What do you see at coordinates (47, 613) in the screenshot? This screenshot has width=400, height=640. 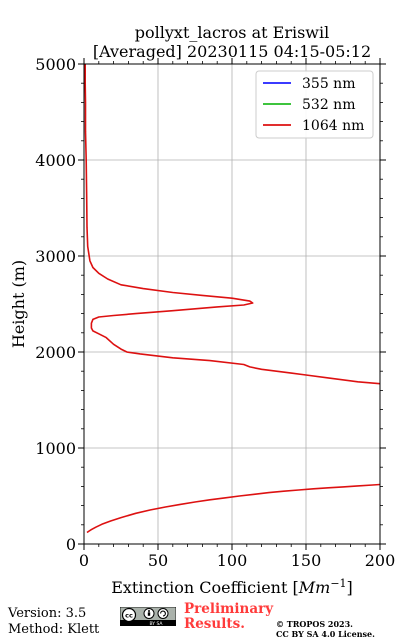 I see `version-text: Version: 3.5` at bounding box center [47, 613].